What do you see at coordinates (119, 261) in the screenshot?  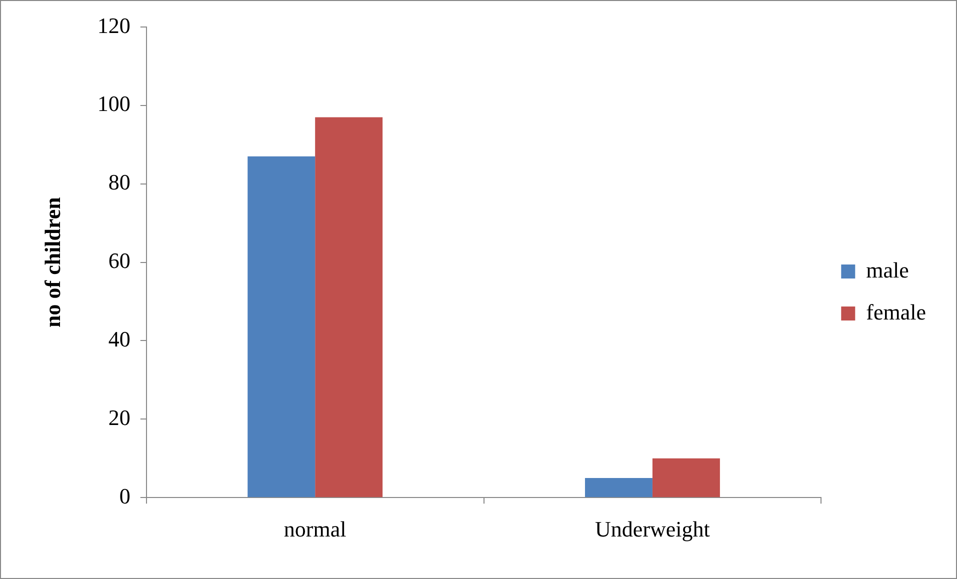 I see `y-tick-label: 60` at bounding box center [119, 261].